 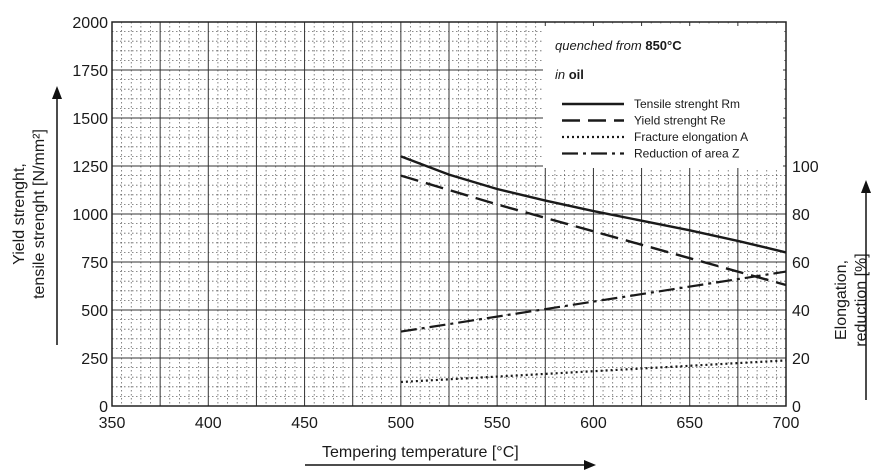 What do you see at coordinates (401, 423) in the screenshot?
I see `x-tick-label: 500` at bounding box center [401, 423].